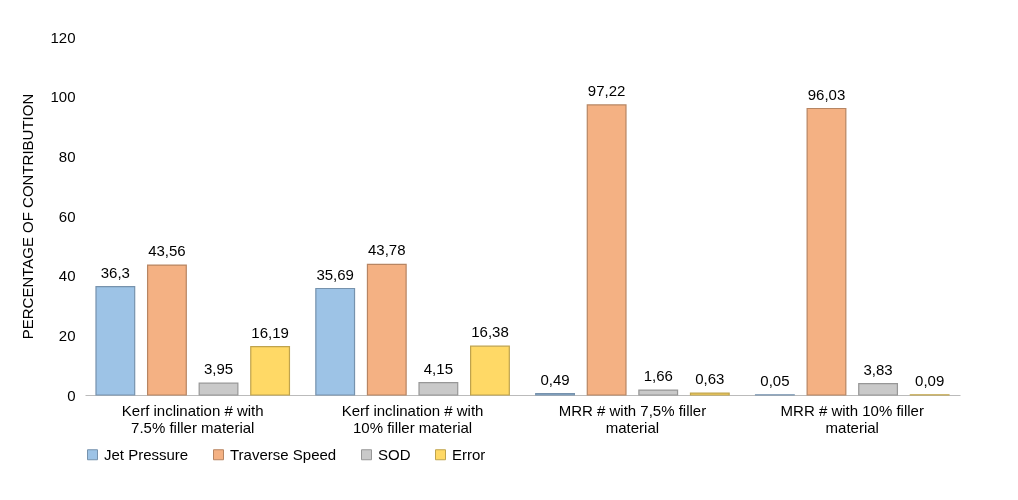 This screenshot has height=500, width=1018. I want to click on data-label: 96,03, so click(826, 94).